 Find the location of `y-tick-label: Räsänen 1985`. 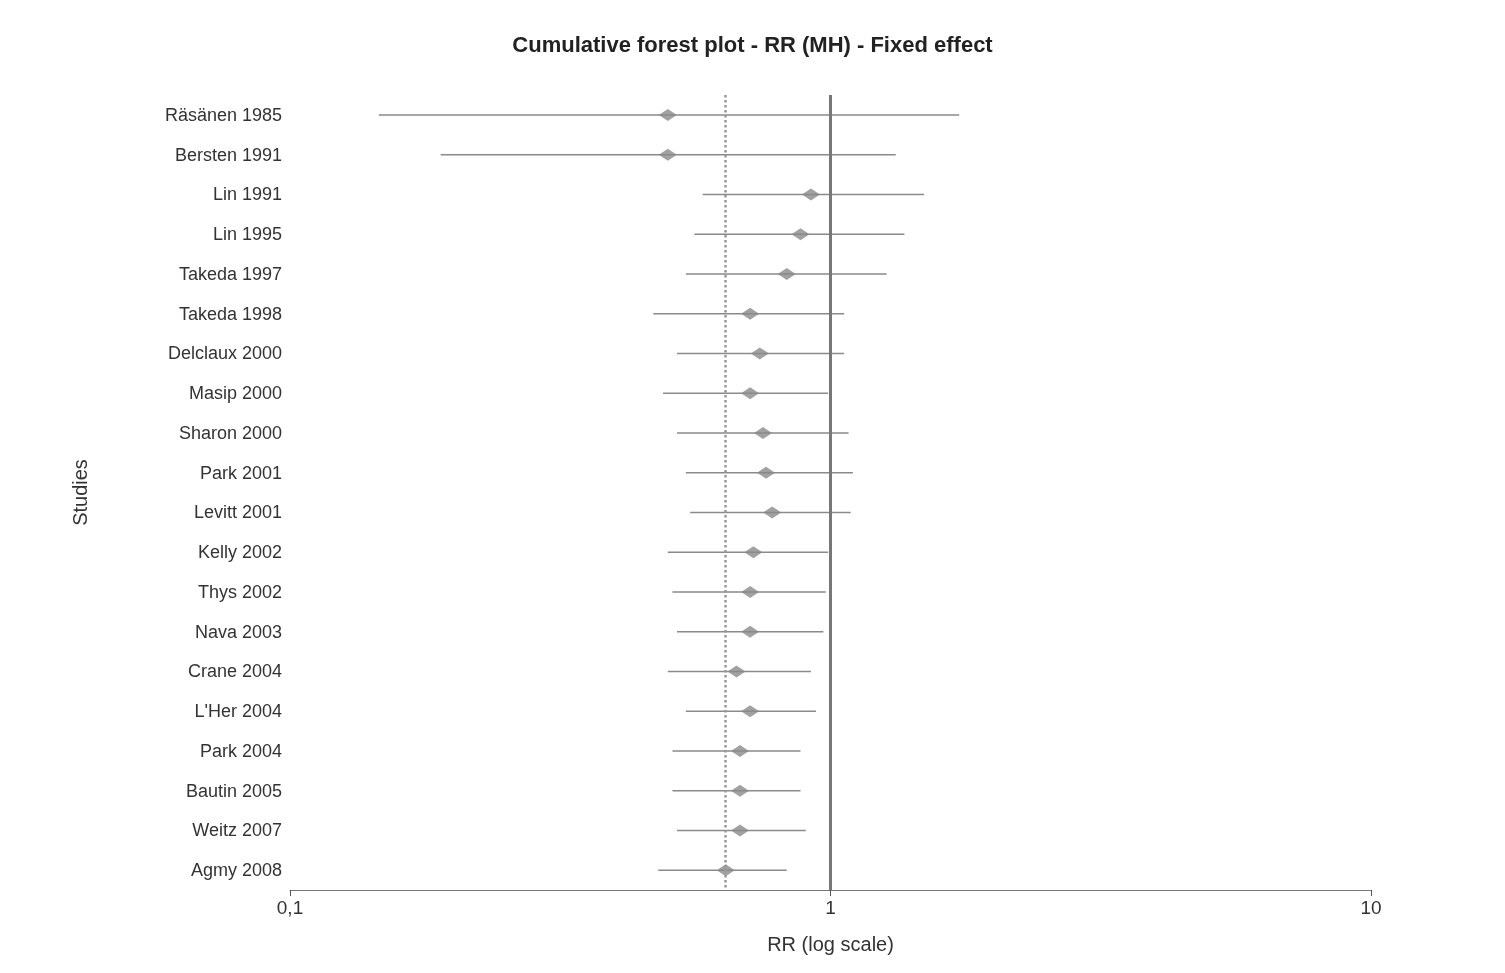

y-tick-label: Räsänen 1985 is located at coordinates (223, 114).